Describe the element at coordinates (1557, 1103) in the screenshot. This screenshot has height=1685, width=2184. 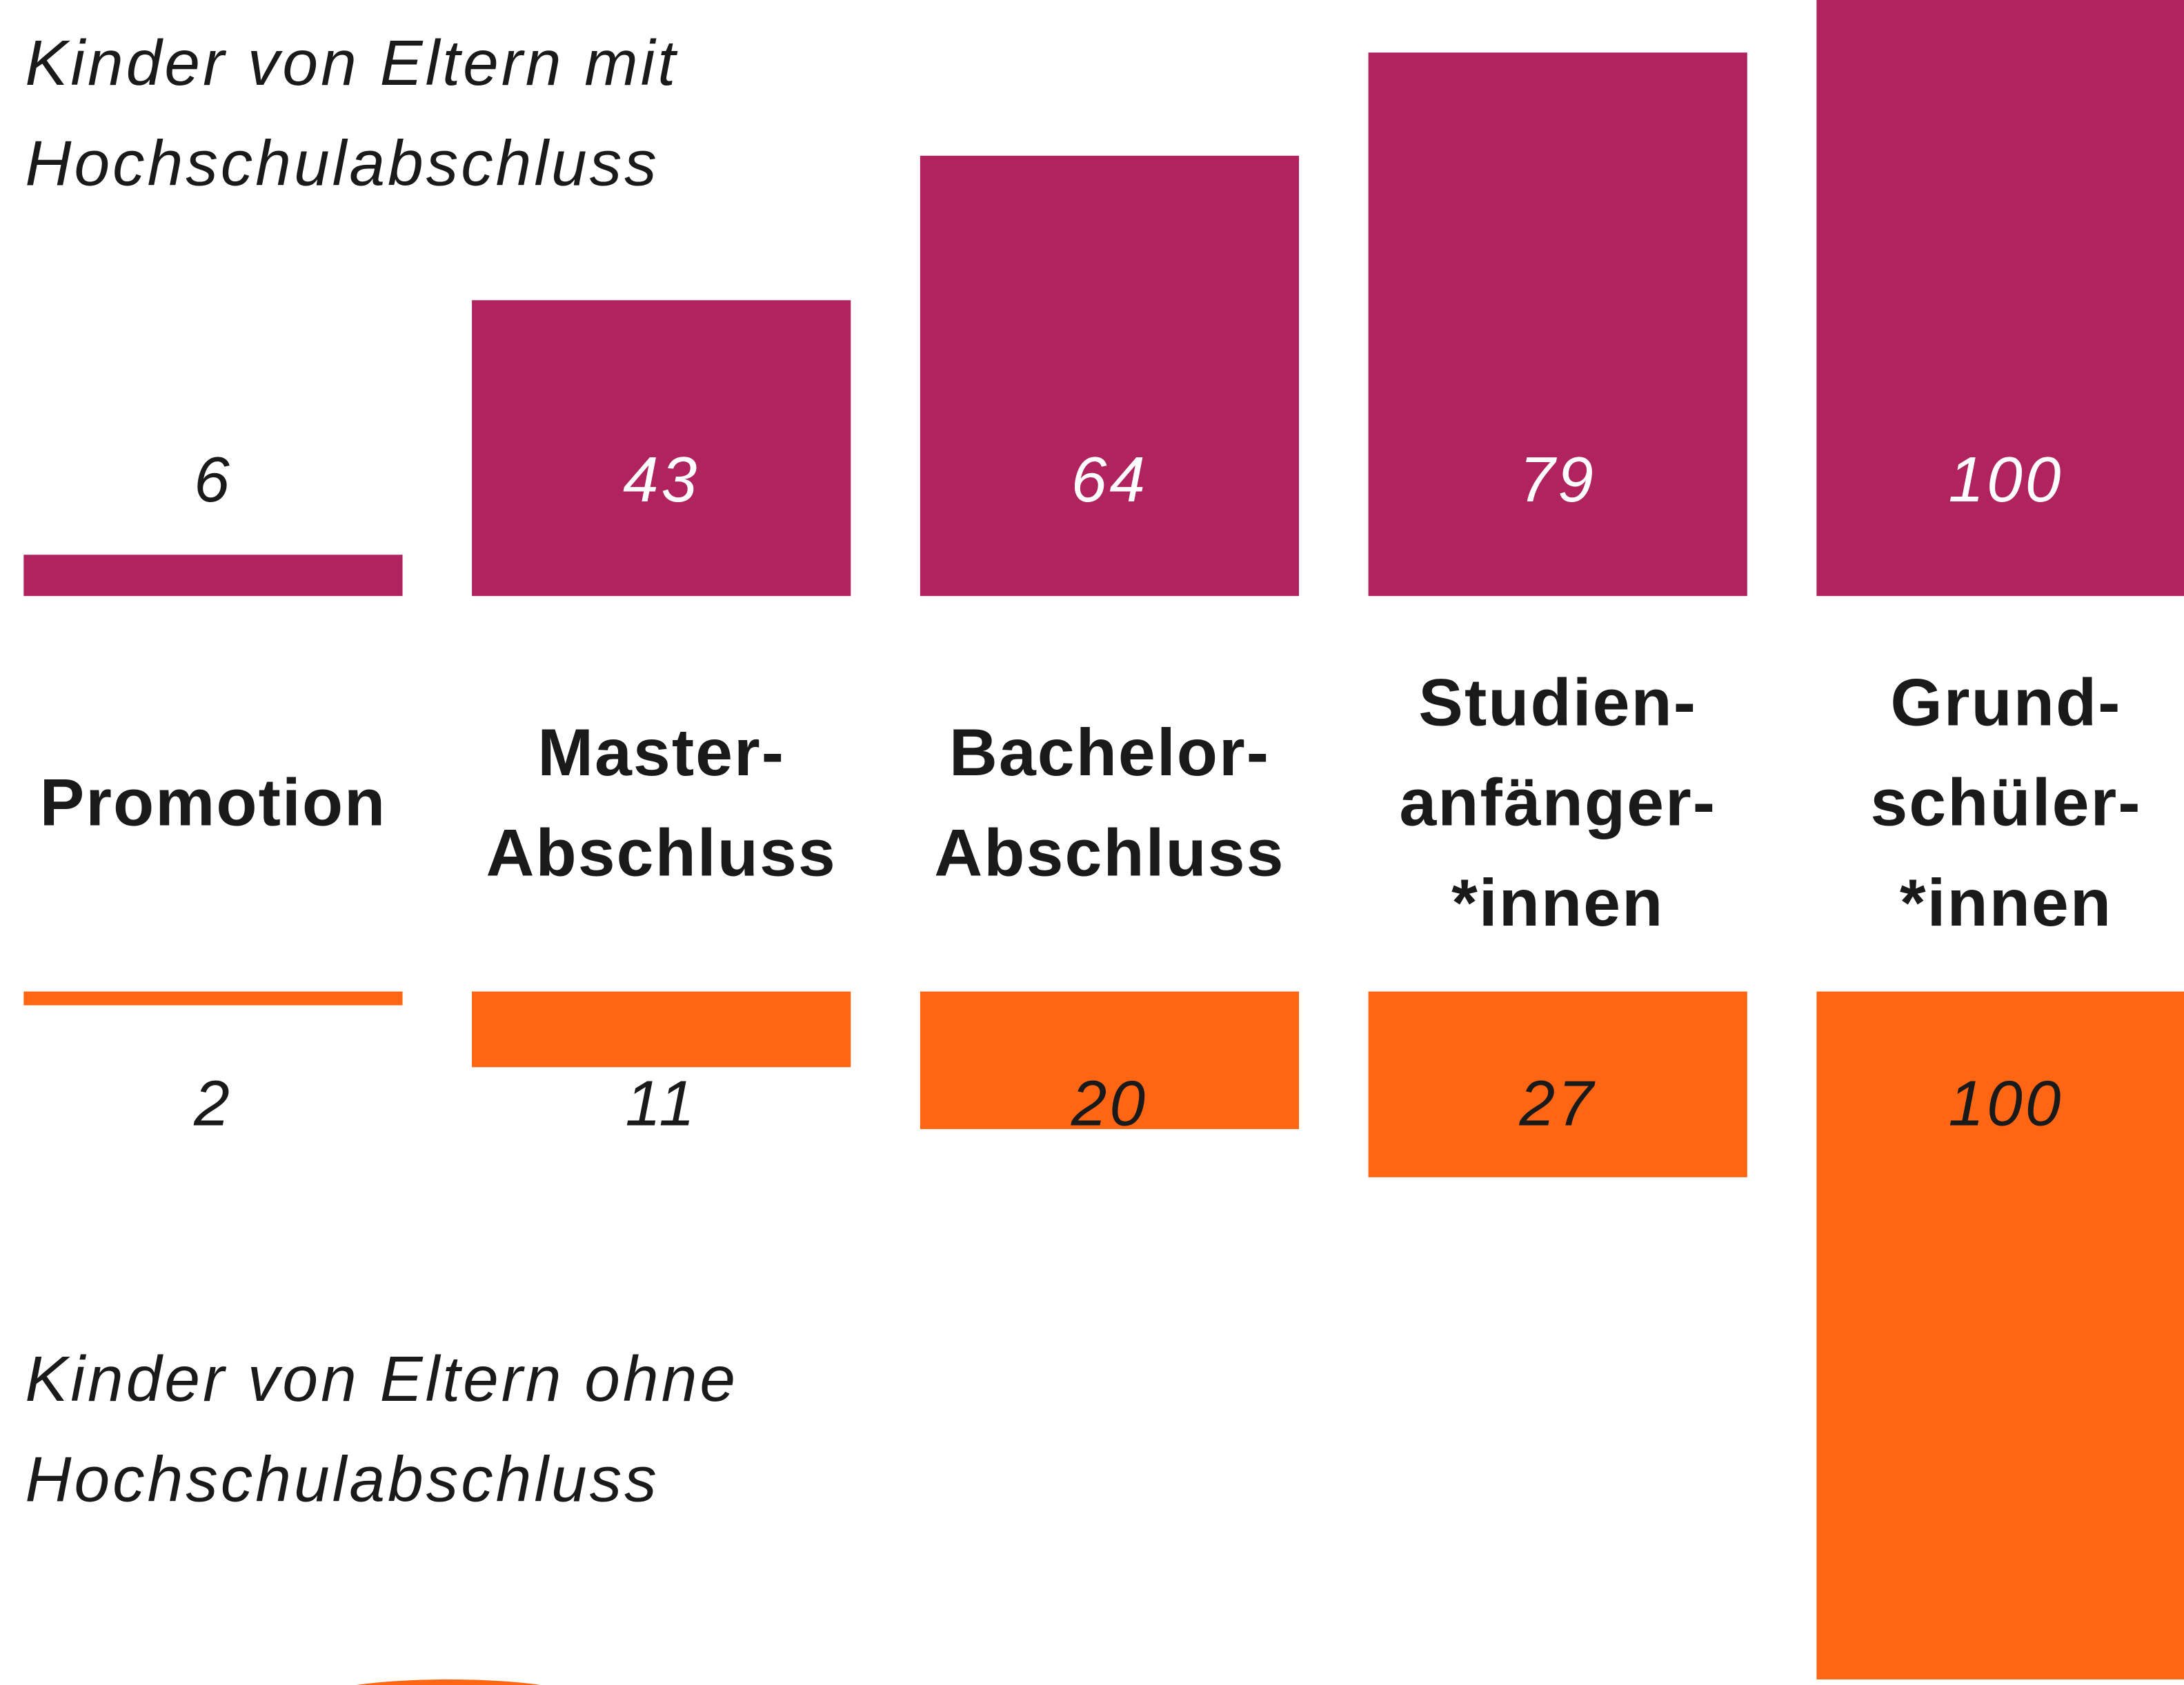
I see `value-label: 27` at that location.